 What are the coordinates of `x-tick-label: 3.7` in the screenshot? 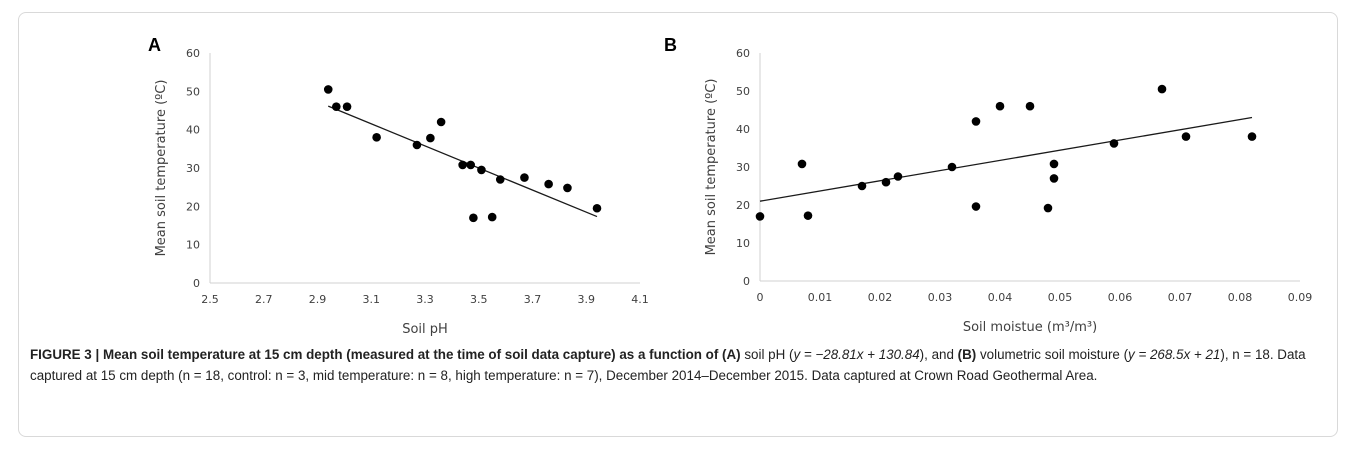 It's located at (533, 299).